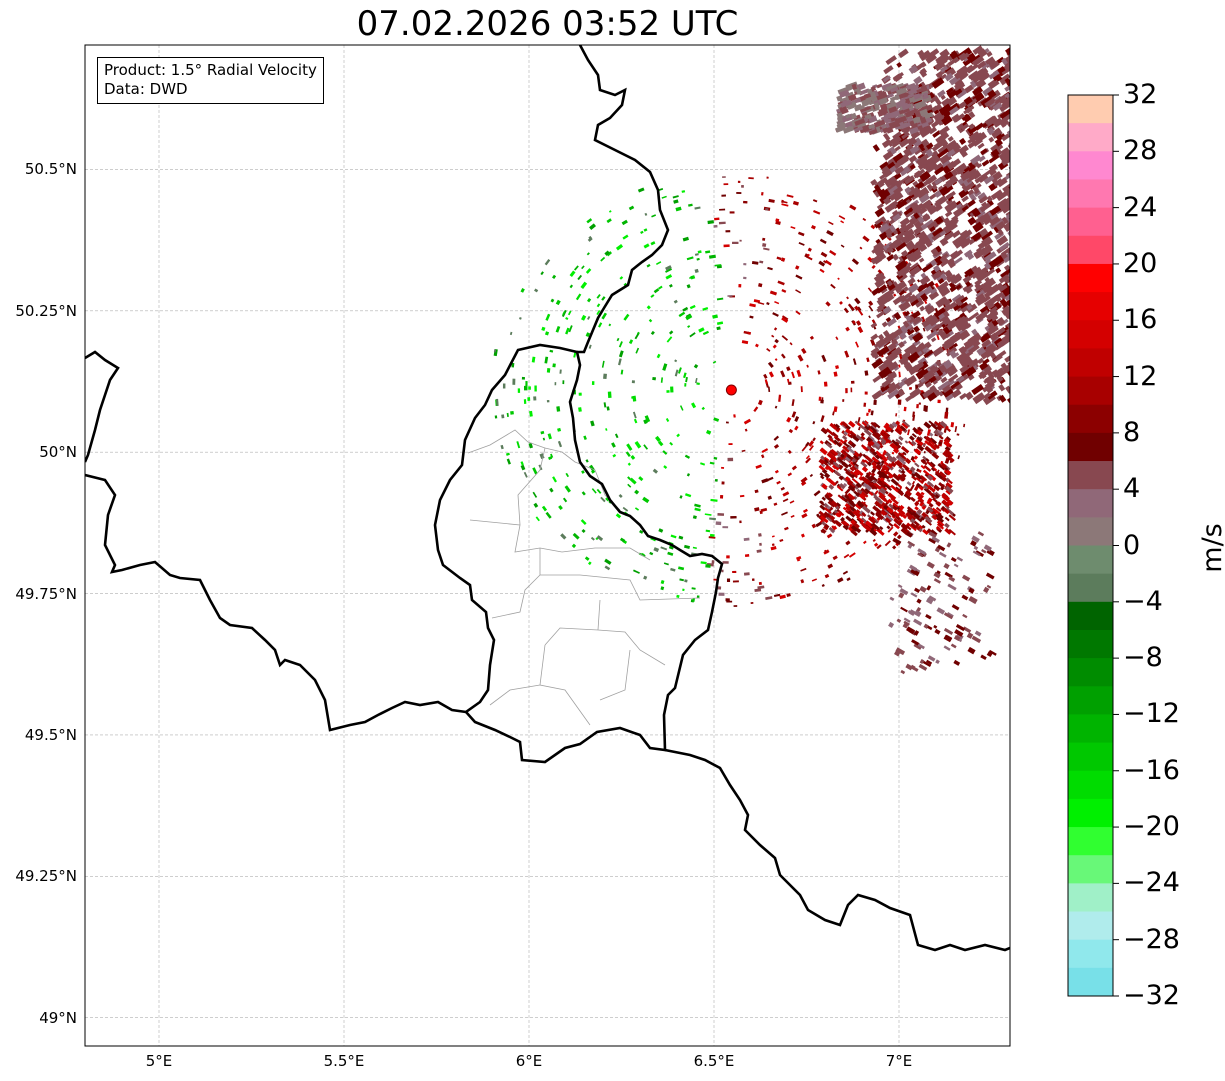 This screenshot has width=1225, height=1081. Describe the element at coordinates (276, 602) in the screenshot. I see `france-belgium-border` at that location.